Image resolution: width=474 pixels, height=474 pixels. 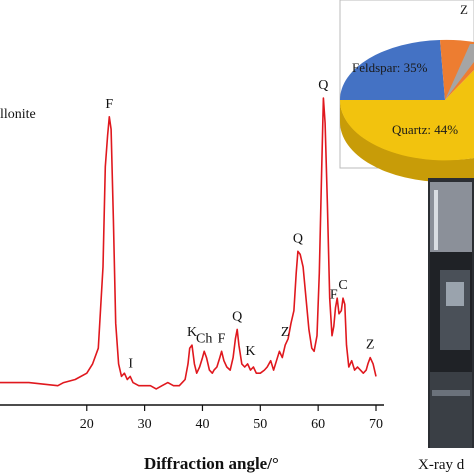 What do you see at coordinates (204, 338) in the screenshot?
I see `peak-label: Ch` at bounding box center [204, 338].